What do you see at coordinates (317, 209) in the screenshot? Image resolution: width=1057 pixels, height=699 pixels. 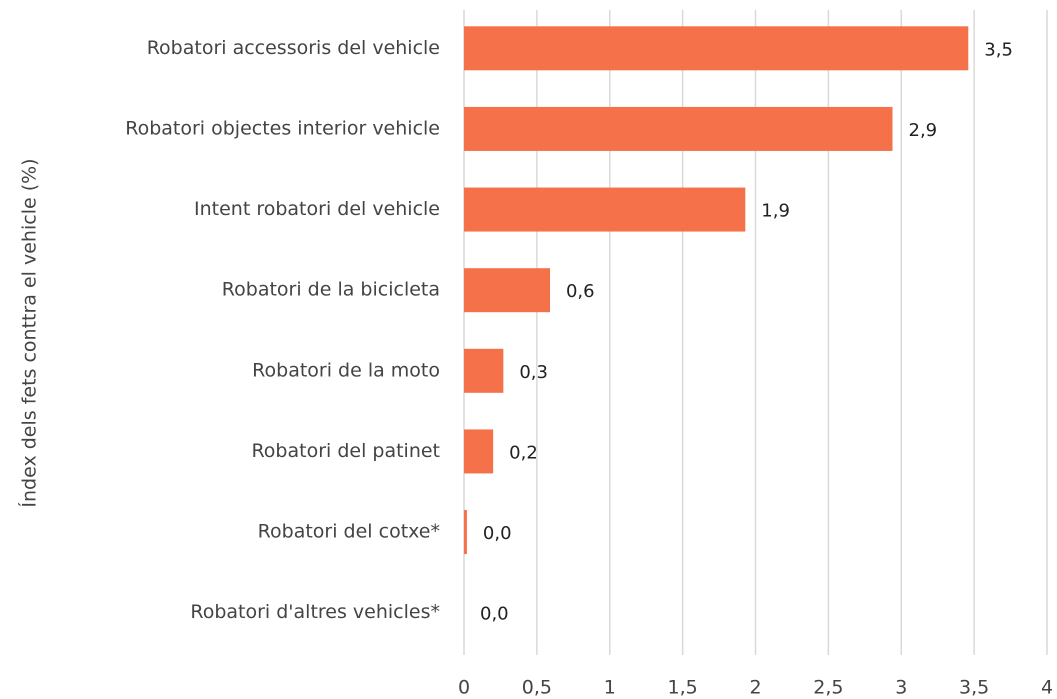 I see `y-tick-label: Intent robatori del vehicle` at bounding box center [317, 209].